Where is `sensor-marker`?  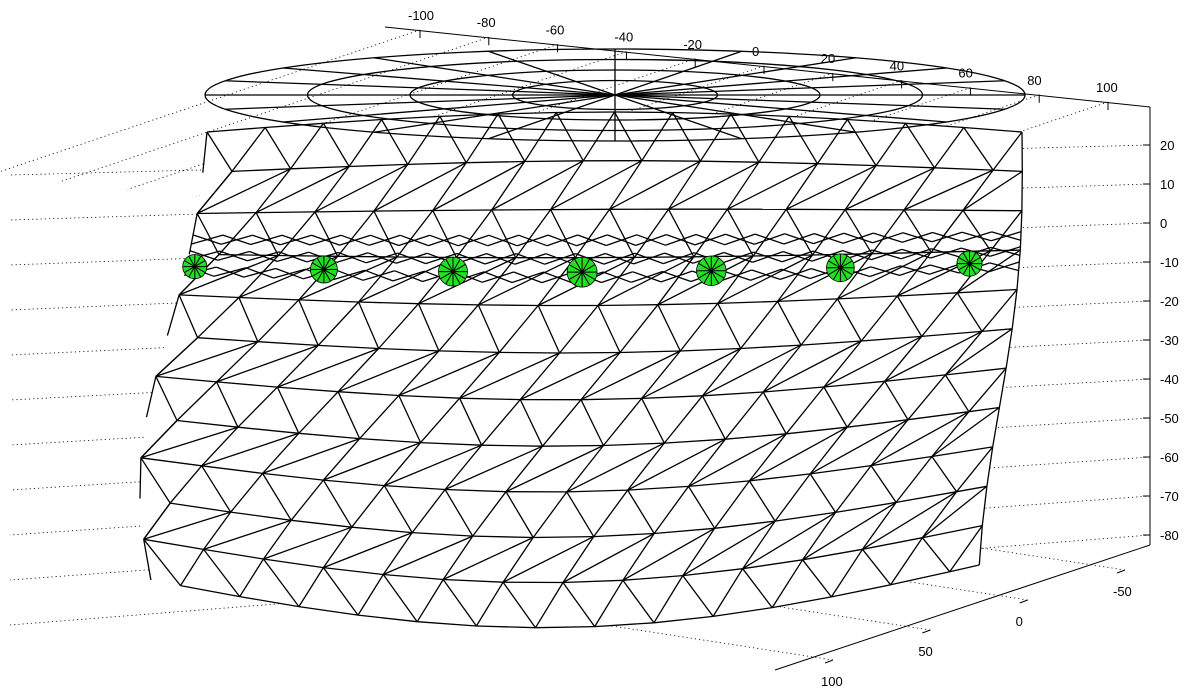
sensor-marker is located at coordinates (323, 269).